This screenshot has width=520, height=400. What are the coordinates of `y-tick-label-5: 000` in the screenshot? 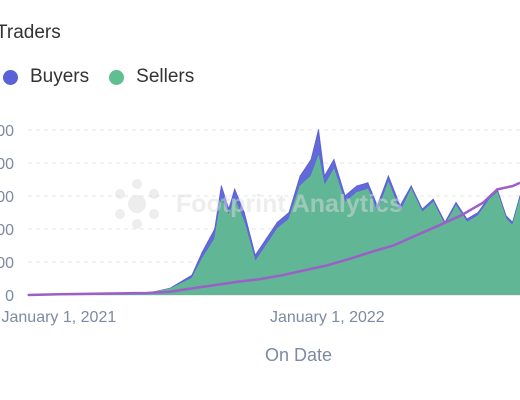 It's located at (7, 131).